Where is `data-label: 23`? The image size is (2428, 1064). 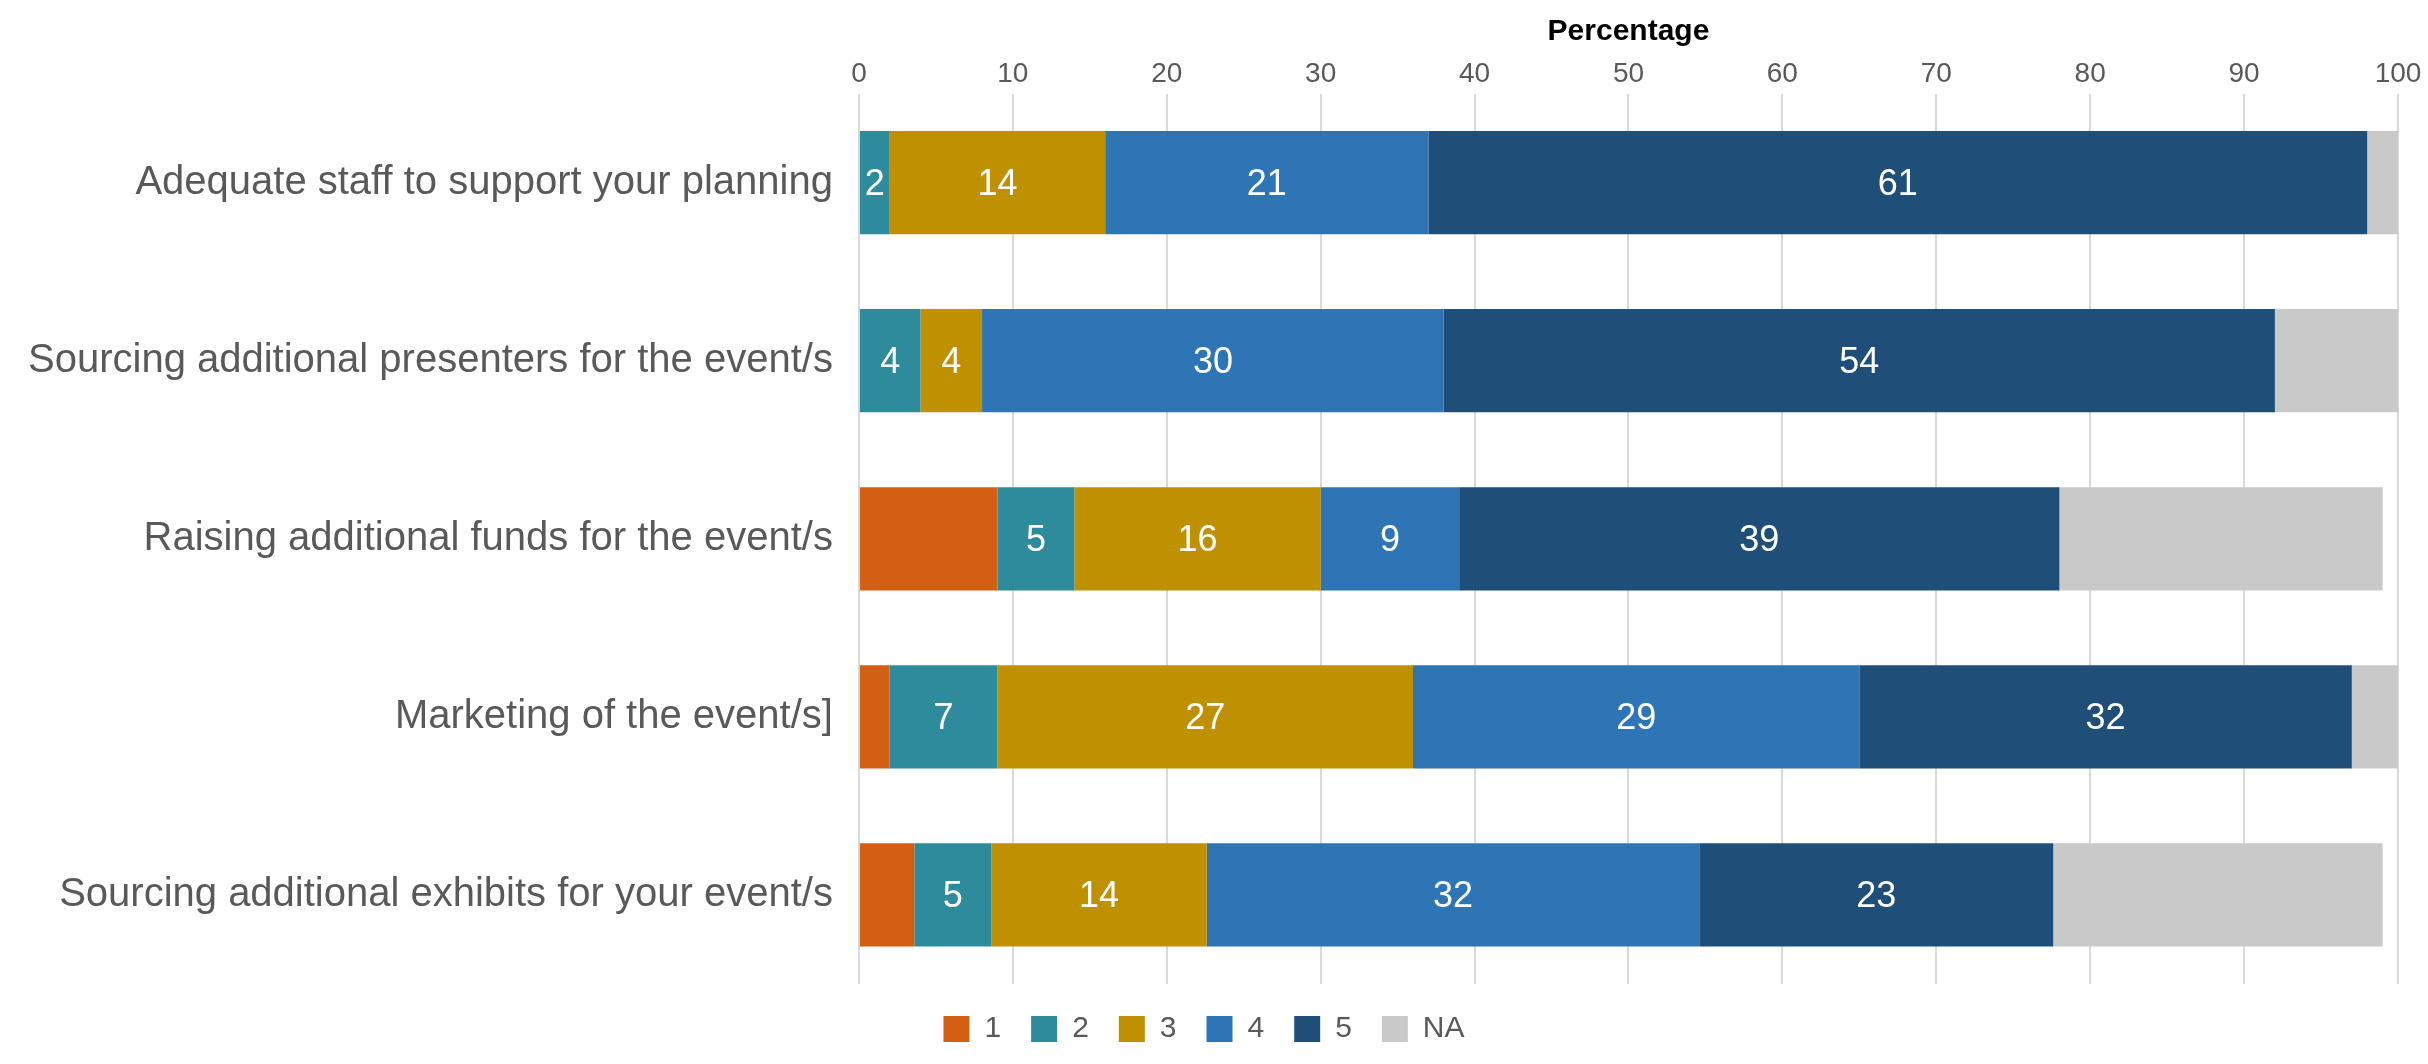
data-label: 23 is located at coordinates (1876, 894).